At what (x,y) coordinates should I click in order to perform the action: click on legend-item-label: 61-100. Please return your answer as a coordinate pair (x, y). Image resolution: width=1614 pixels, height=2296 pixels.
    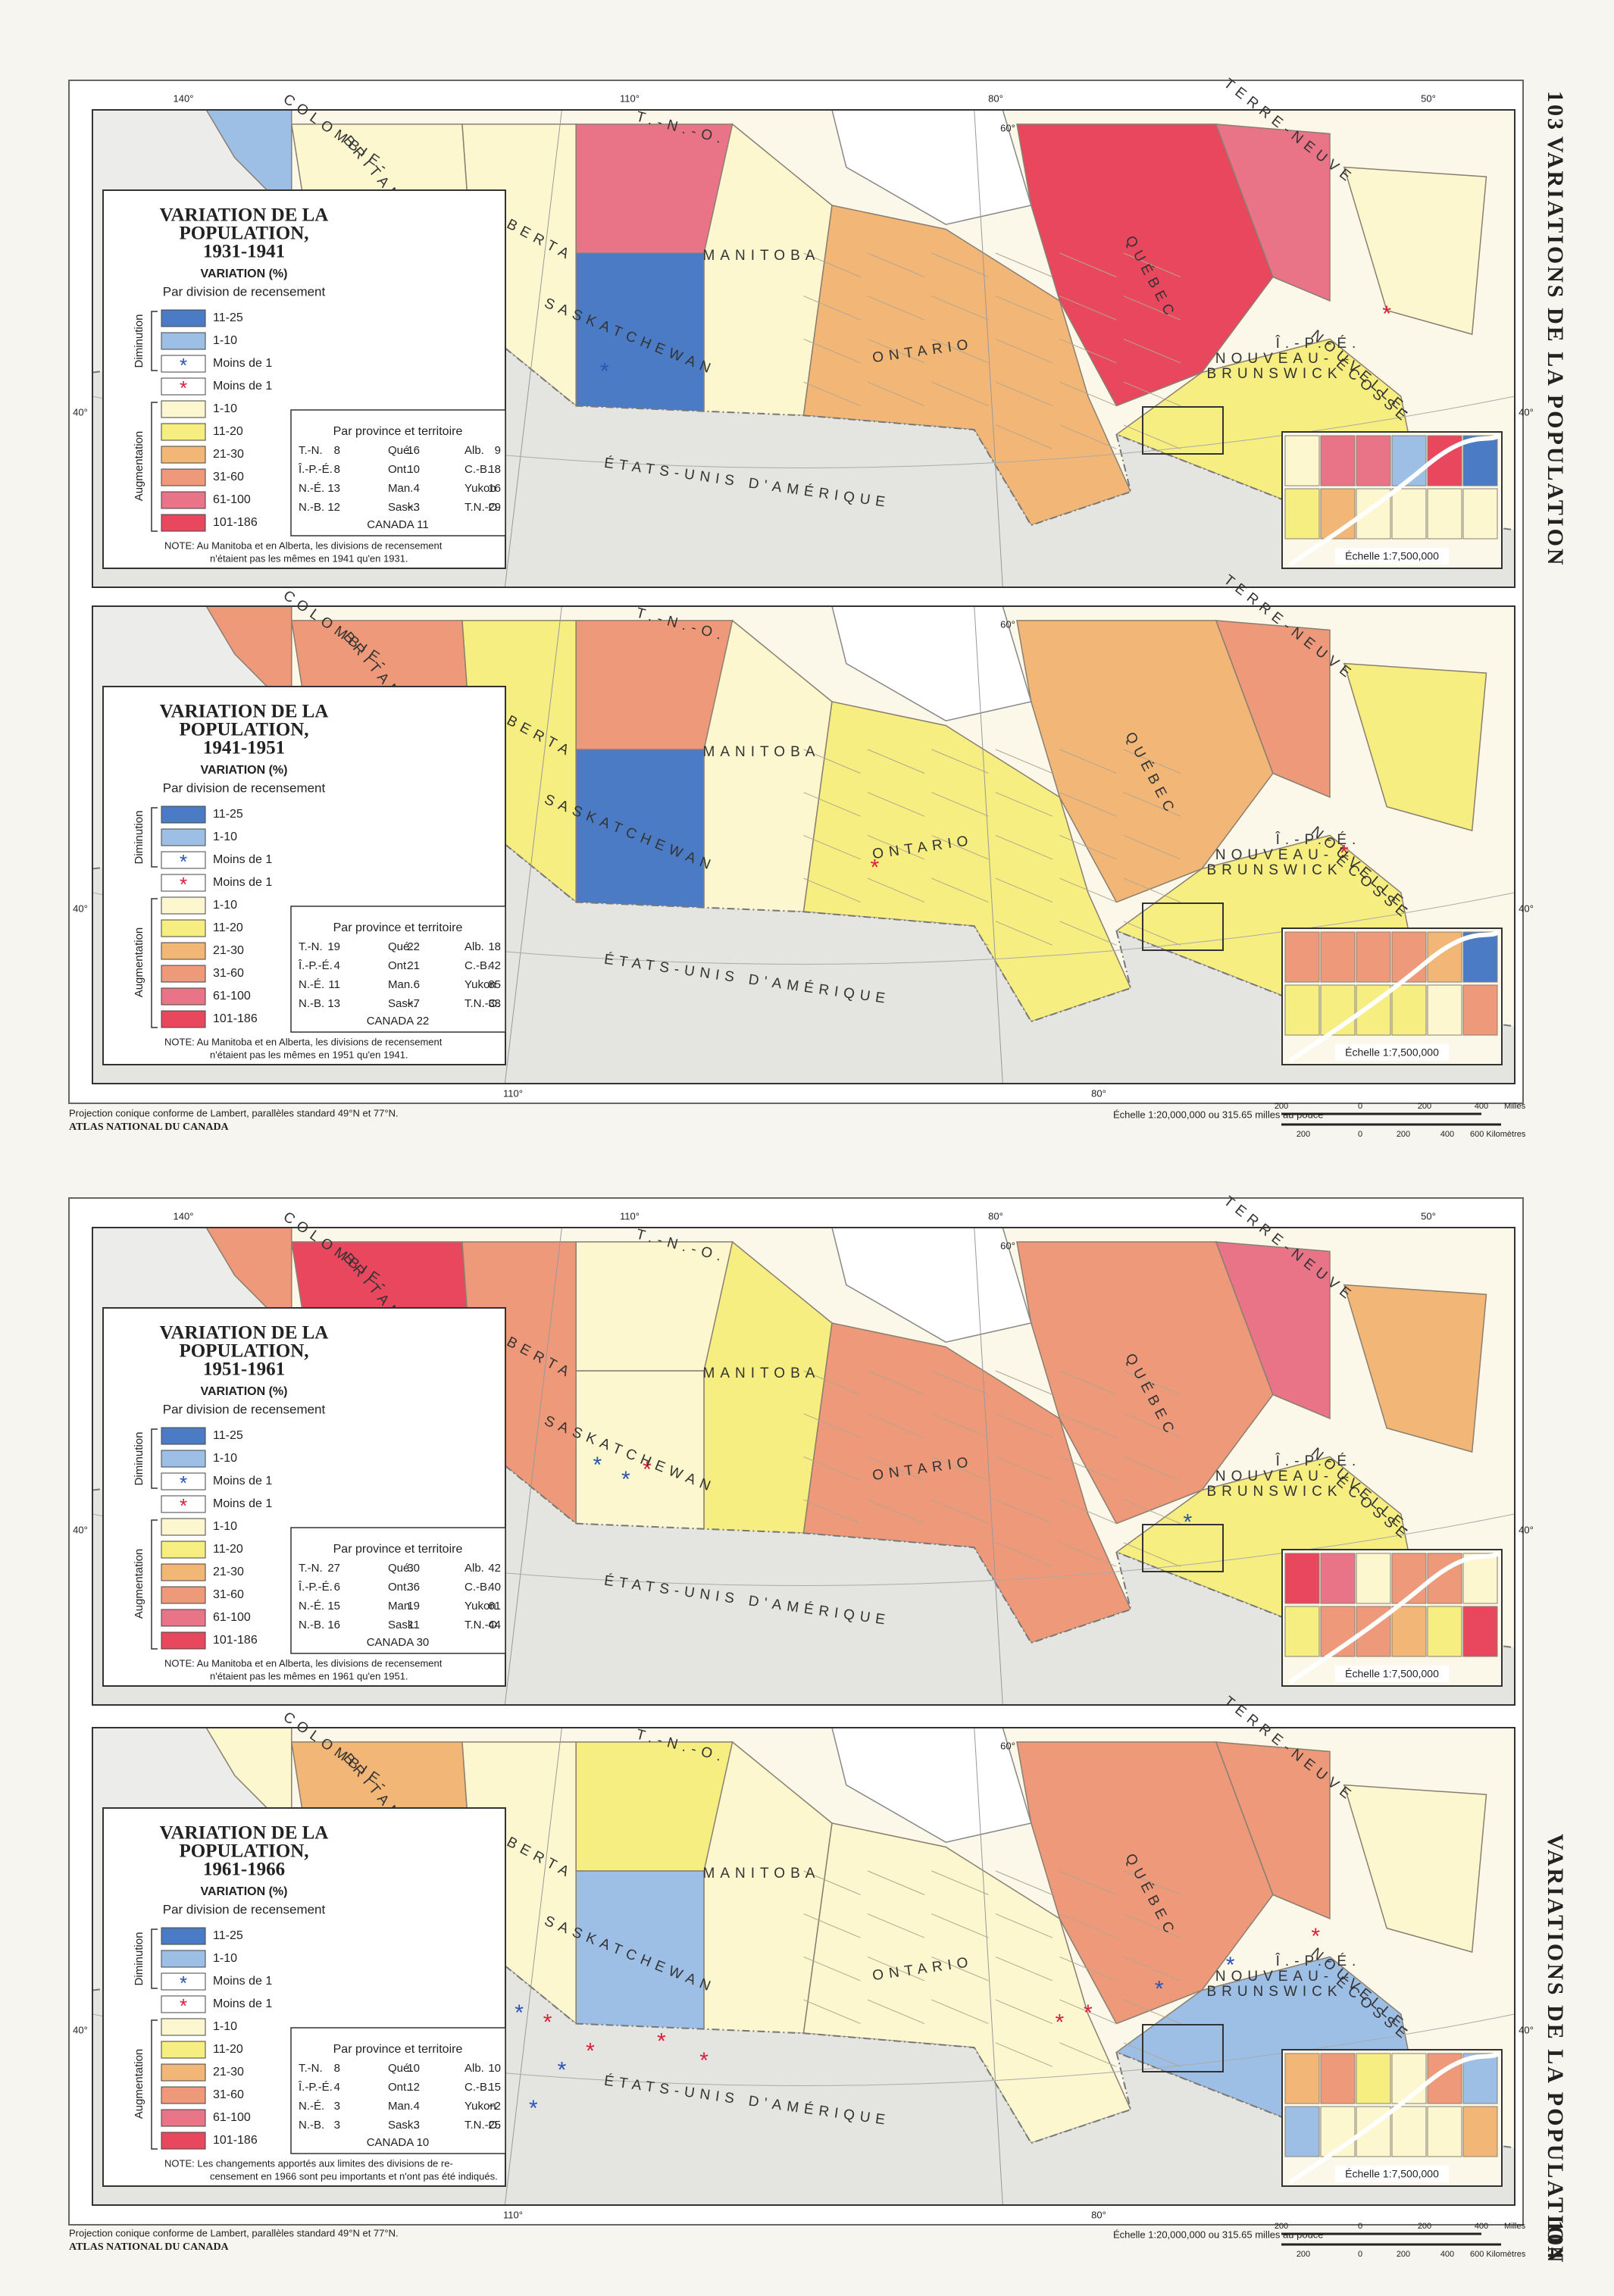
    Looking at the image, I should click on (232, 997).